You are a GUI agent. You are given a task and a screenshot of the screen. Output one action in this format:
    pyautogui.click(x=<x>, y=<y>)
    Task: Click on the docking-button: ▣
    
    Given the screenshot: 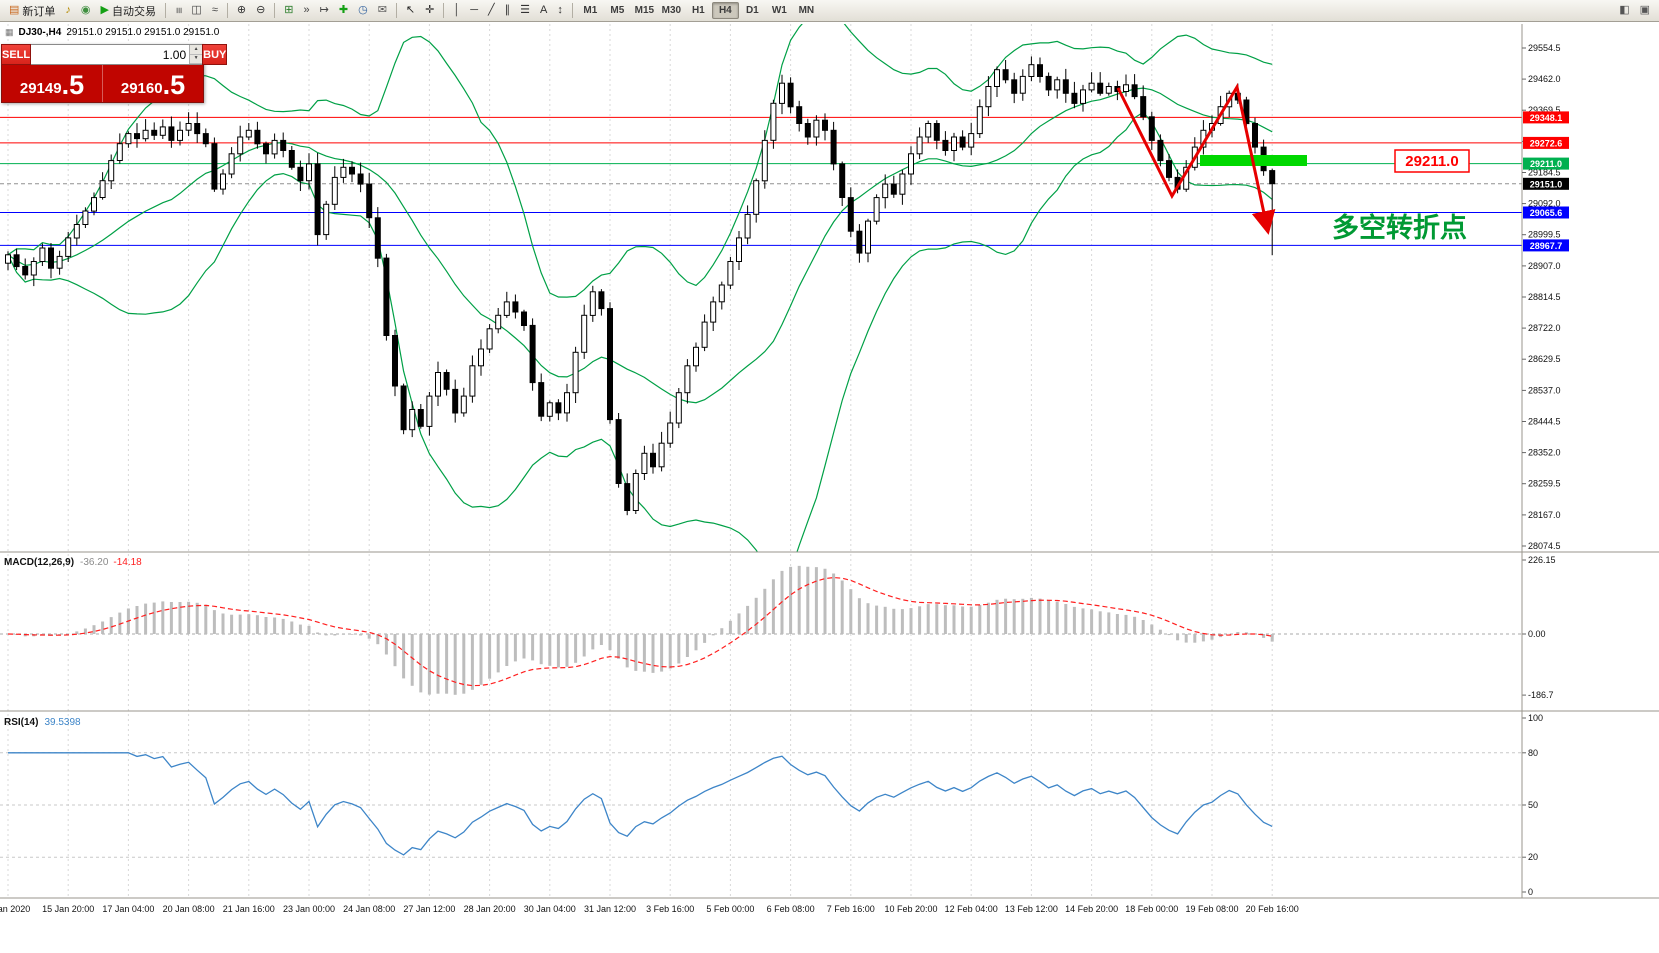 What is the action you would take?
    pyautogui.click(x=1645, y=11)
    